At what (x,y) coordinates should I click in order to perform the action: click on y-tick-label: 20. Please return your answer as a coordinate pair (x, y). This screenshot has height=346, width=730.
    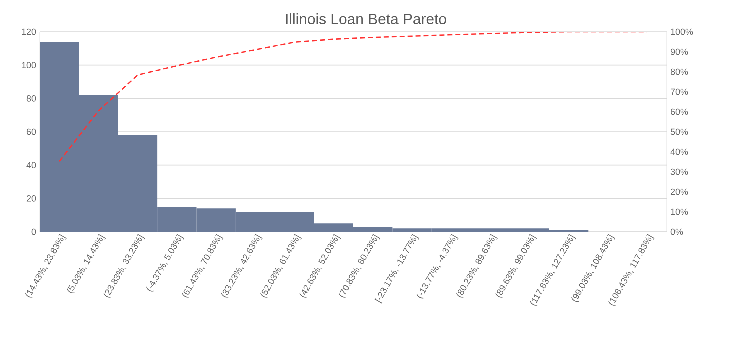
    Looking at the image, I should click on (31, 198).